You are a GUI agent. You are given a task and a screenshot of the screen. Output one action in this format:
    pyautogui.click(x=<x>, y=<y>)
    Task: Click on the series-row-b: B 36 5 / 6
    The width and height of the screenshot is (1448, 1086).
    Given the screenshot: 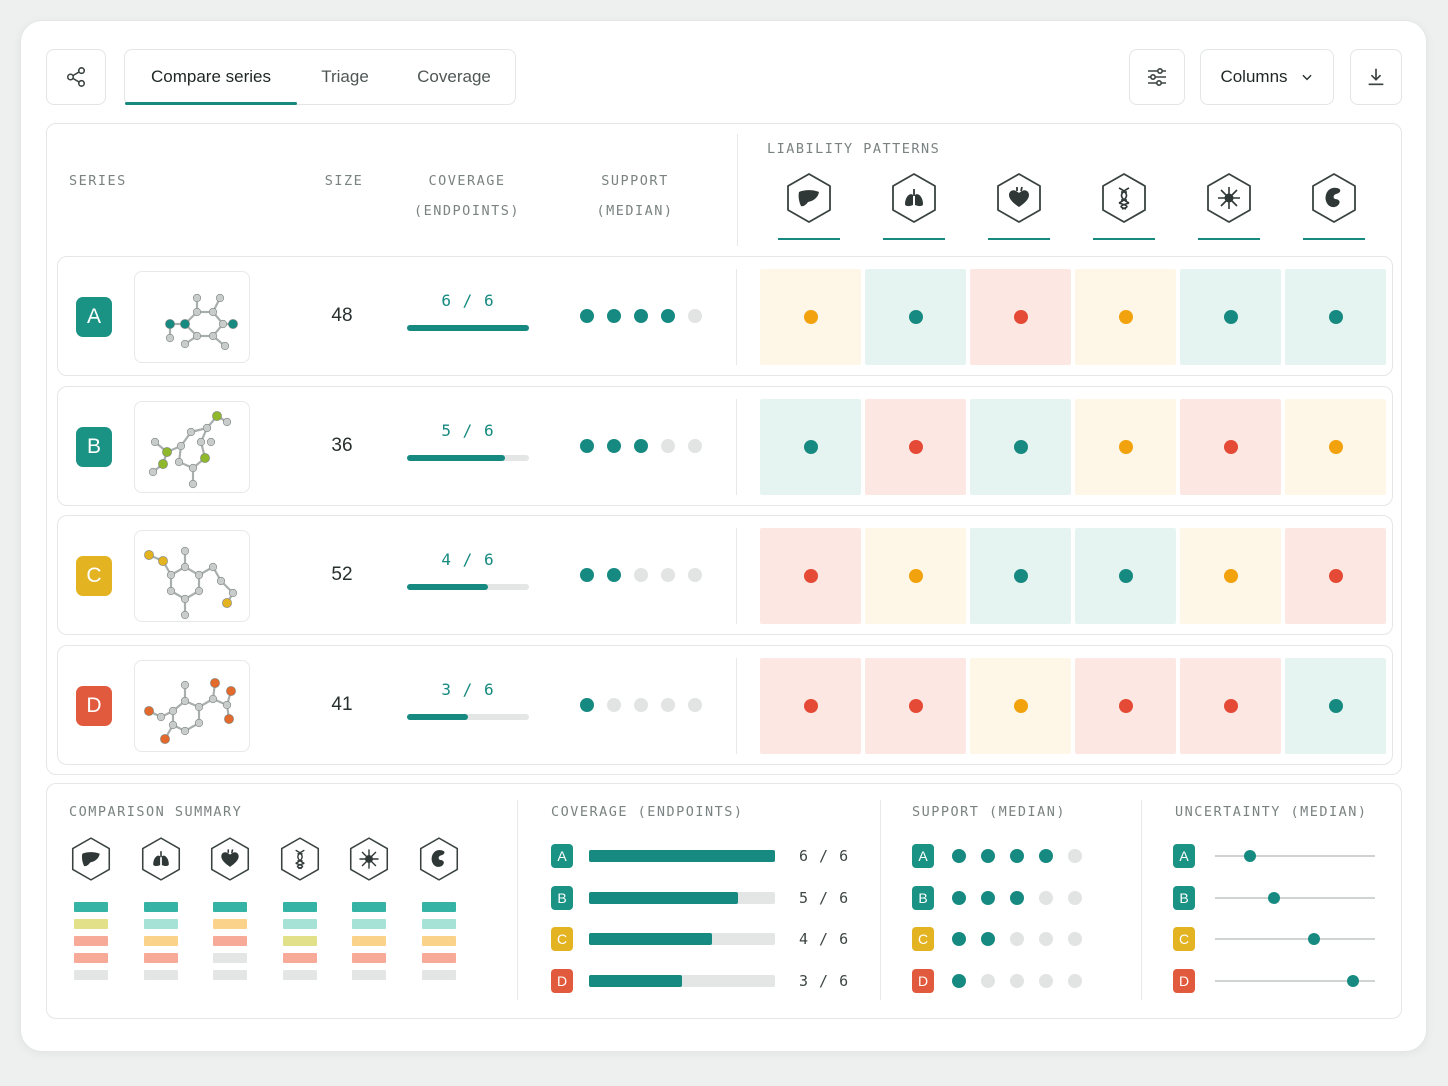 What is the action you would take?
    pyautogui.click(x=725, y=445)
    